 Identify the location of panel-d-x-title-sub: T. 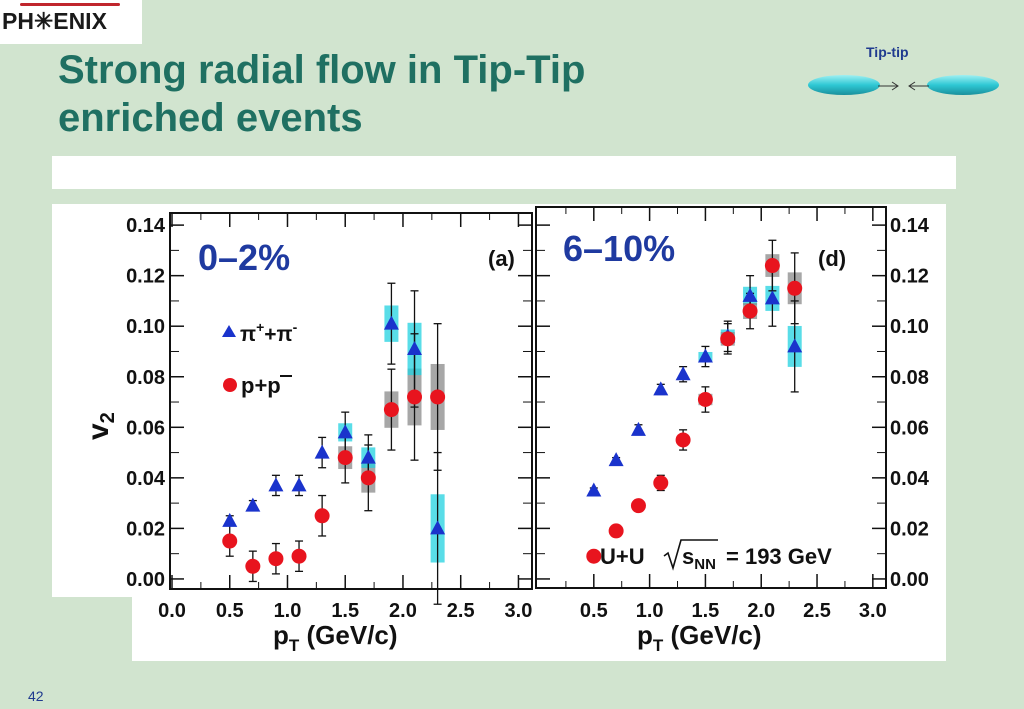
(658, 645).